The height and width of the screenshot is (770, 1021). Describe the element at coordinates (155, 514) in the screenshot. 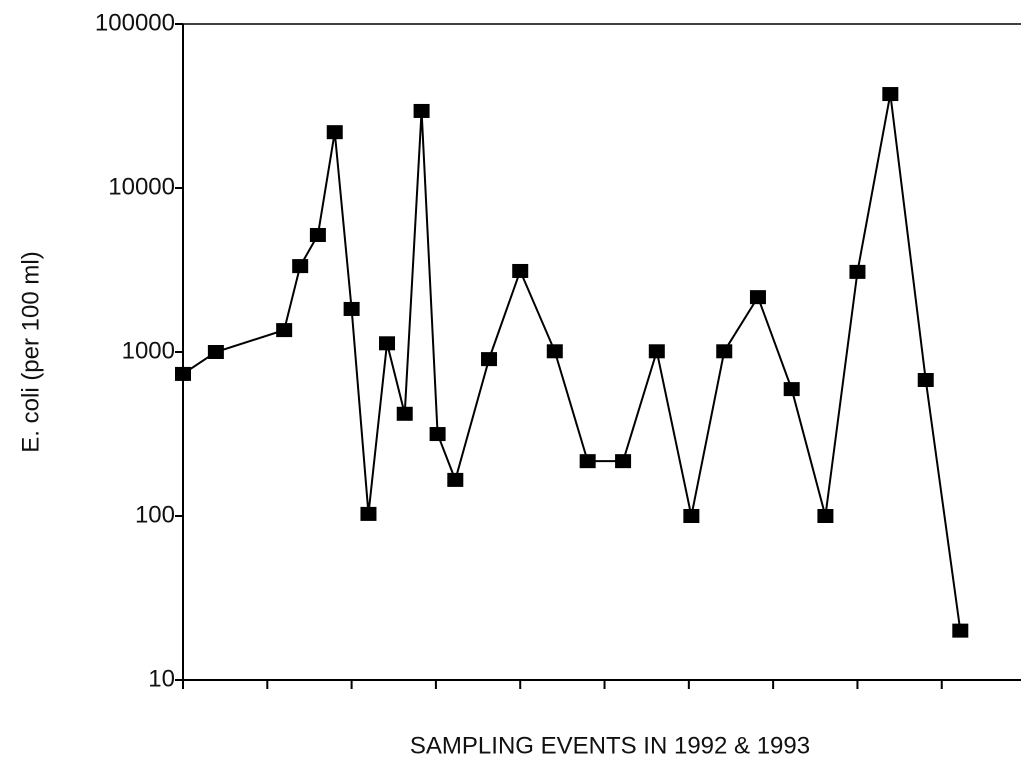

I see `y-tick-label: 100` at that location.